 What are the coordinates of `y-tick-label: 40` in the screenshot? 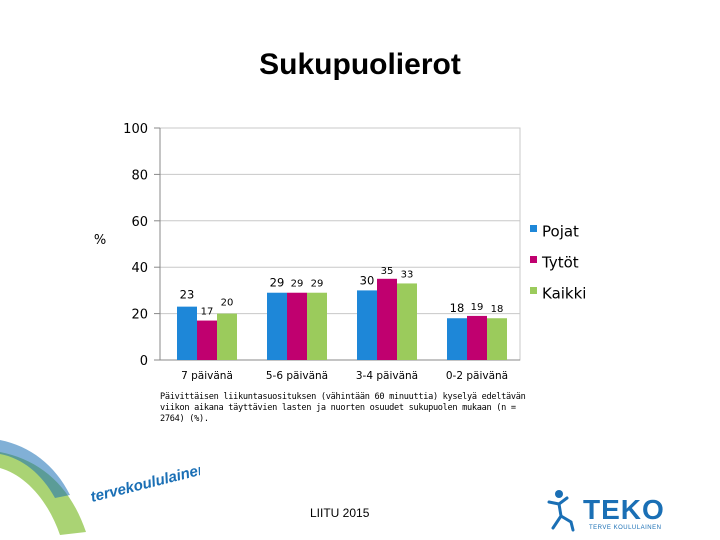 It's located at (139, 268).